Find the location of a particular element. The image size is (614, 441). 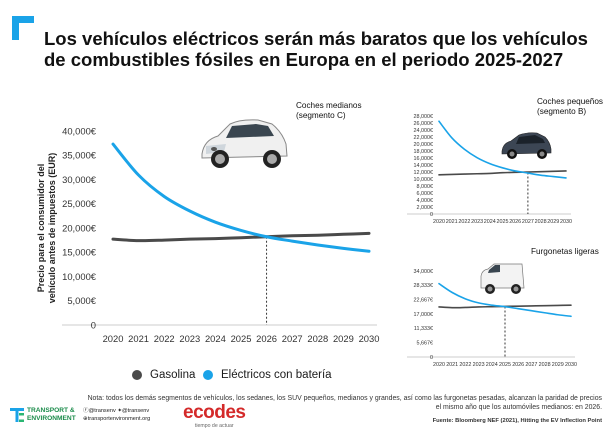

y-tick-label: 4,000€ is located at coordinates (425, 201).